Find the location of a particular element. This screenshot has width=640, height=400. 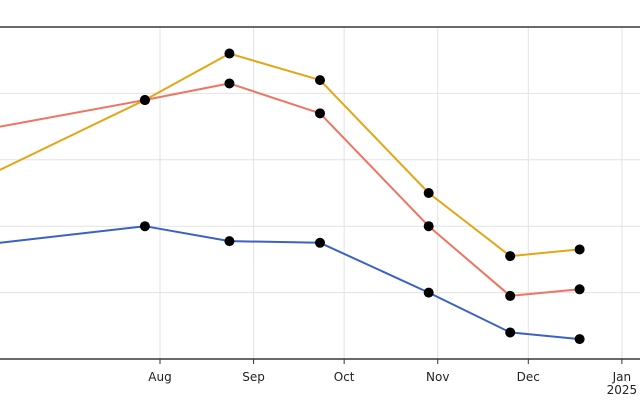

x-tick-label: Nov is located at coordinates (437, 377).